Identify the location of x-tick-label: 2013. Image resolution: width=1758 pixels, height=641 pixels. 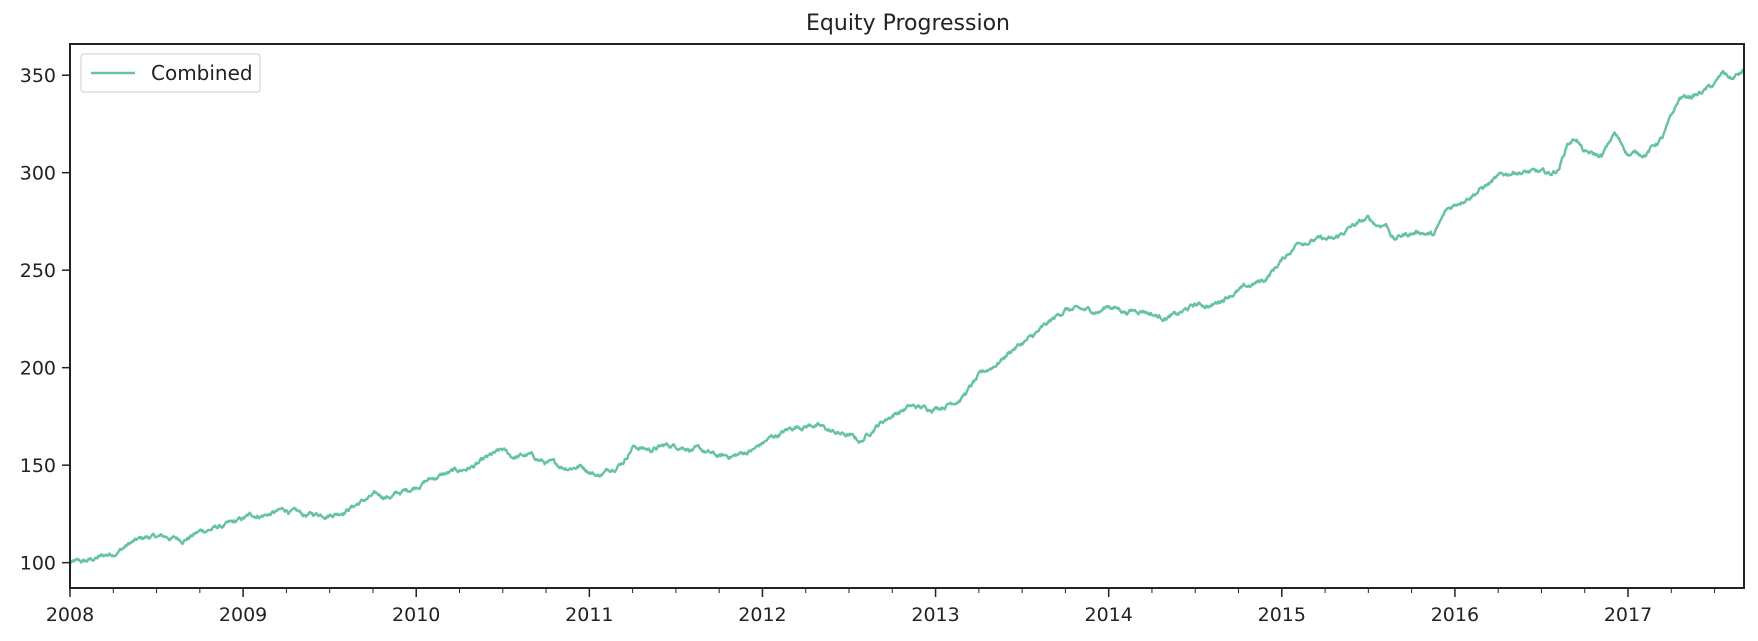
(935, 615).